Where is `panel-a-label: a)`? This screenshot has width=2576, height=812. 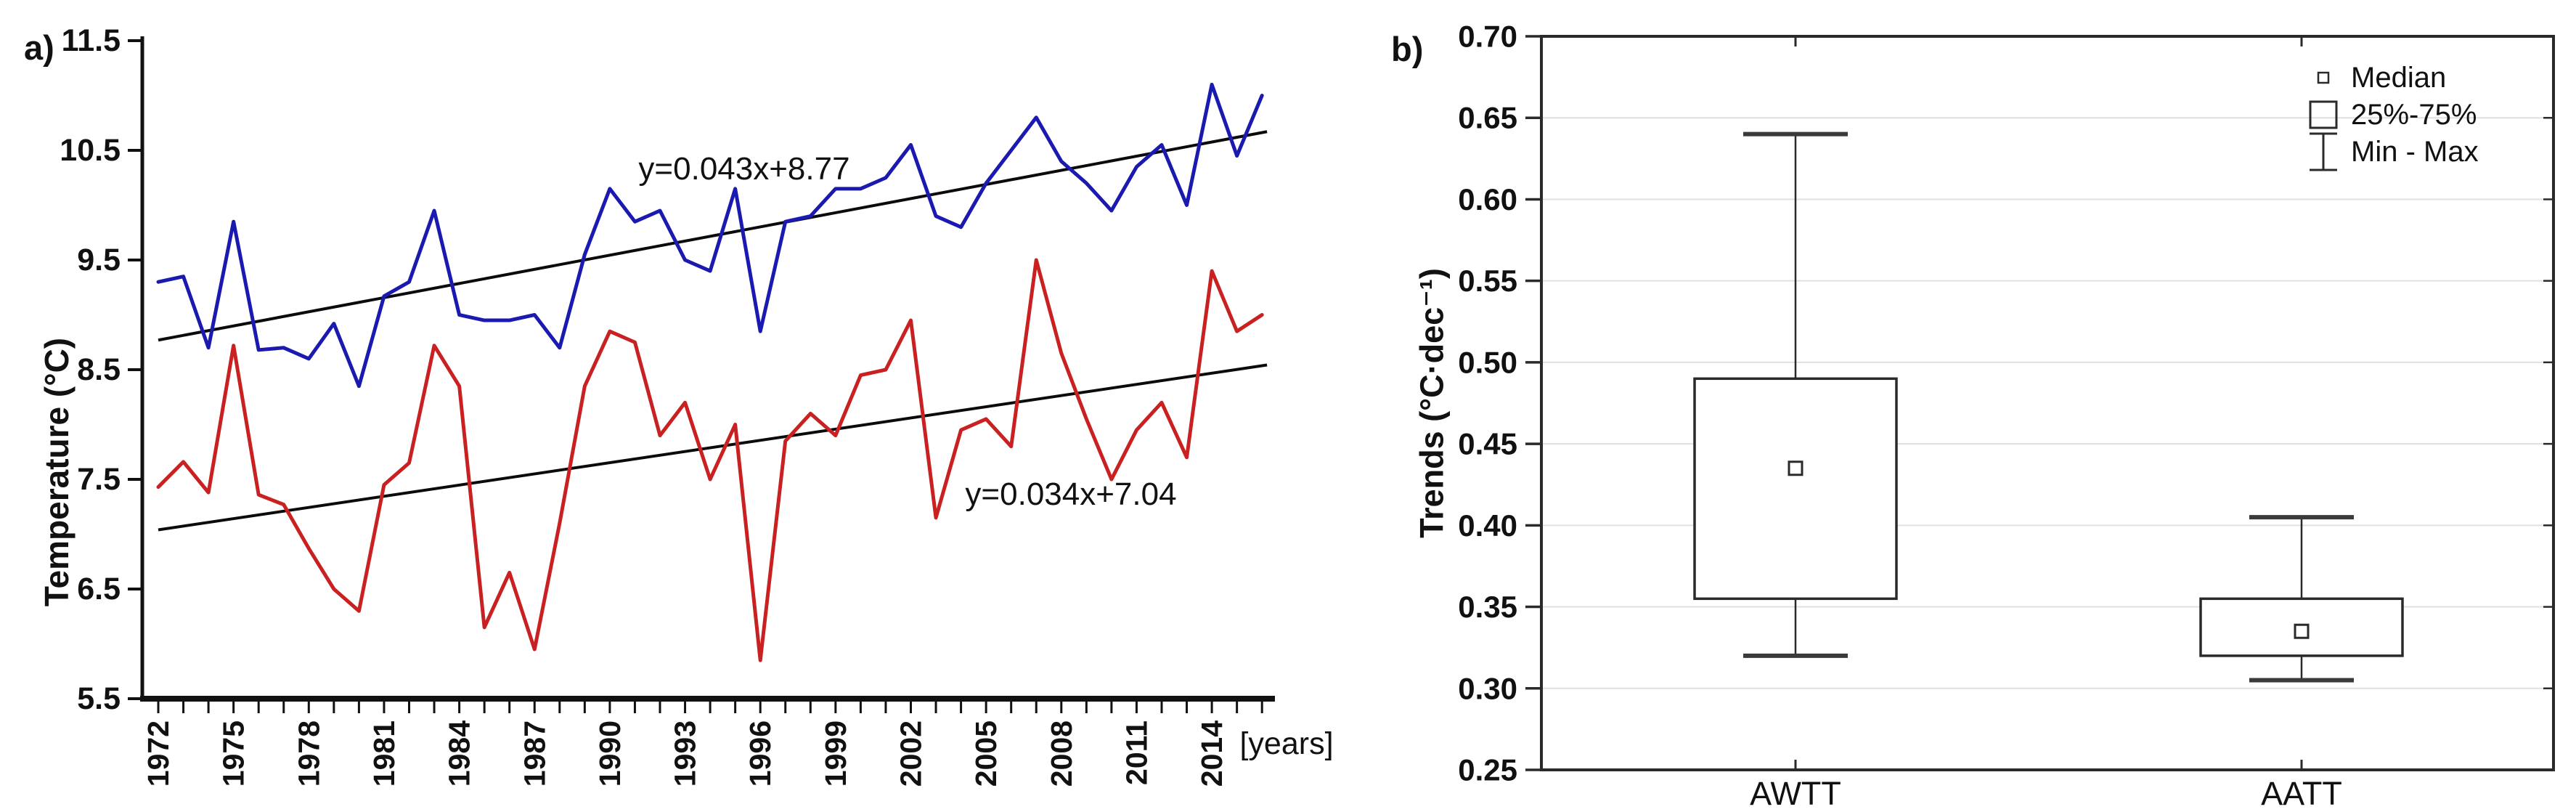
panel-a-label: a) is located at coordinates (39, 47).